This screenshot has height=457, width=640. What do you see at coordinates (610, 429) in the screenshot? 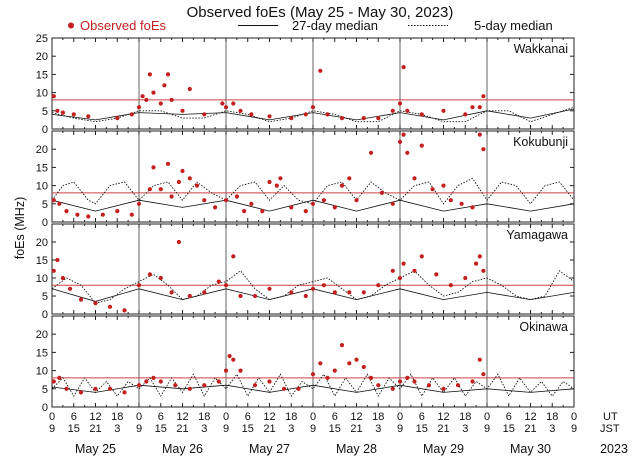
I see `jst-label: JST` at bounding box center [610, 429].